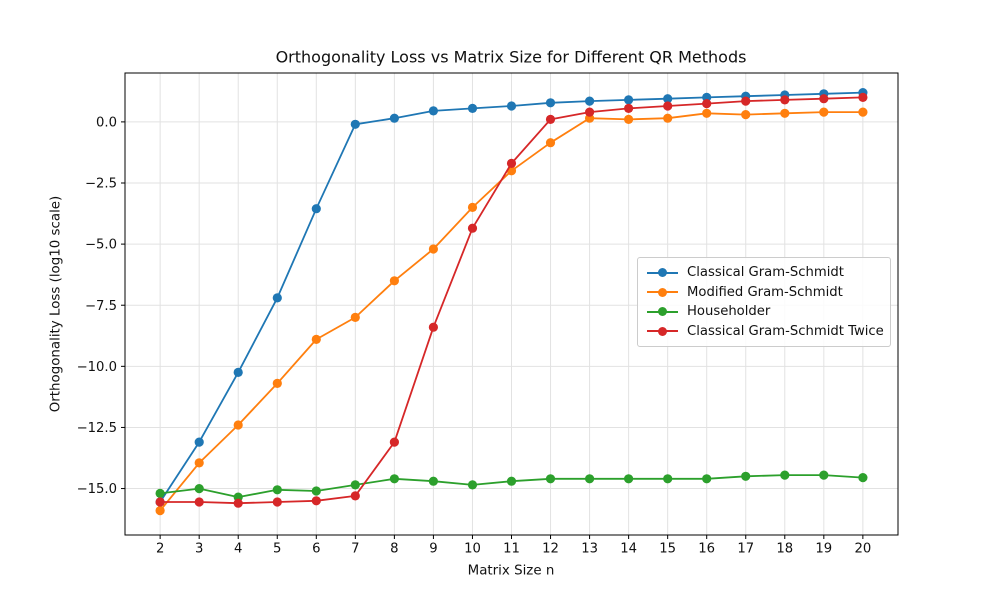  Describe the element at coordinates (667, 549) in the screenshot. I see `x-tick-label: 15` at that location.